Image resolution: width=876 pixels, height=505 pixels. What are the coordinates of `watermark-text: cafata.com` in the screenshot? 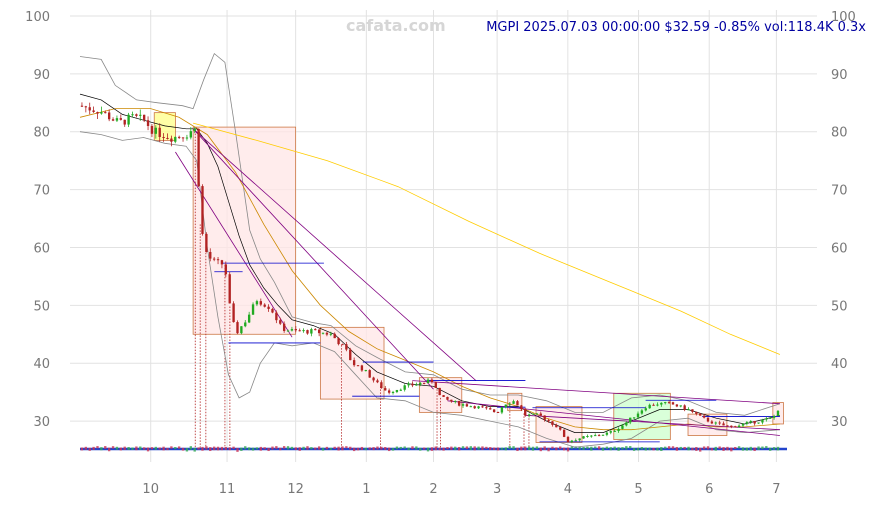 It's located at (396, 25).